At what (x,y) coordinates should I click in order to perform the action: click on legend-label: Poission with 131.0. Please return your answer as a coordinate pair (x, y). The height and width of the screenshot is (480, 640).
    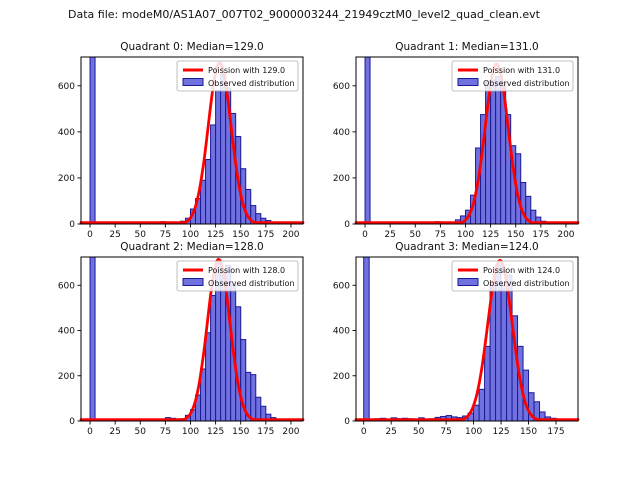
    Looking at the image, I should click on (521, 70).